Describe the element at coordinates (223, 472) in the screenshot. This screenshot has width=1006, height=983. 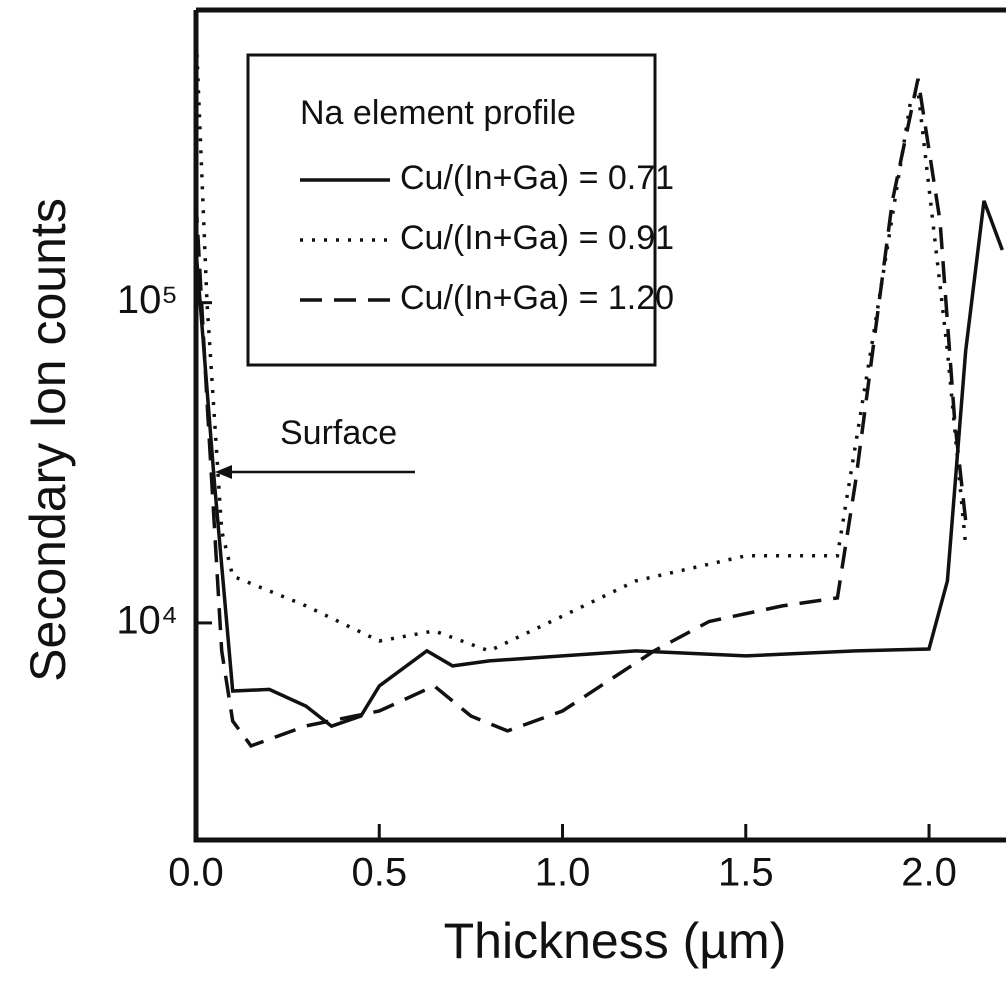
I see `arrow-head` at that location.